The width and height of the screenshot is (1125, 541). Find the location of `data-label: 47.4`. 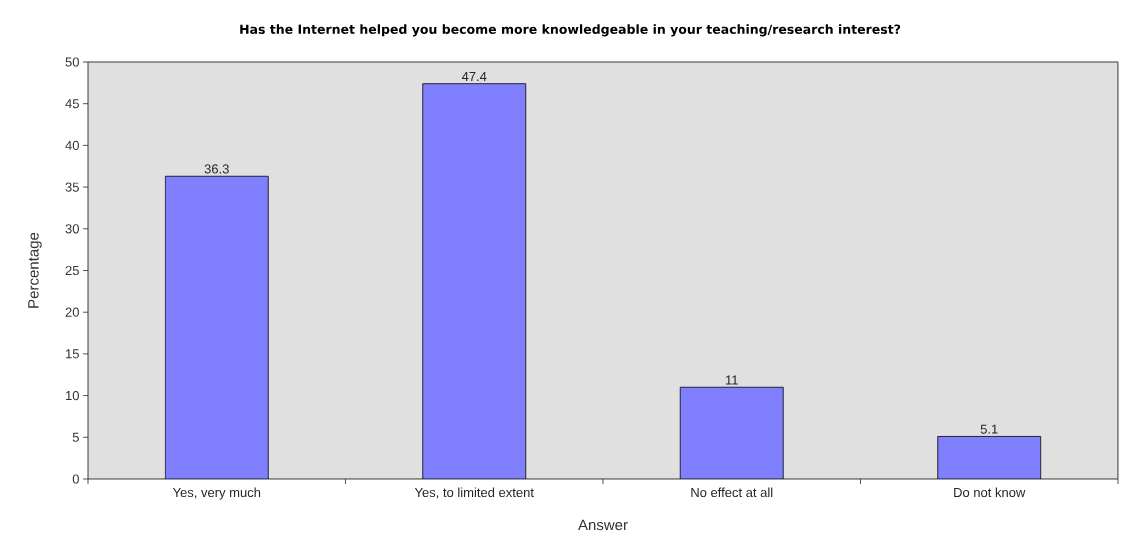

data-label: 47.4 is located at coordinates (474, 76).